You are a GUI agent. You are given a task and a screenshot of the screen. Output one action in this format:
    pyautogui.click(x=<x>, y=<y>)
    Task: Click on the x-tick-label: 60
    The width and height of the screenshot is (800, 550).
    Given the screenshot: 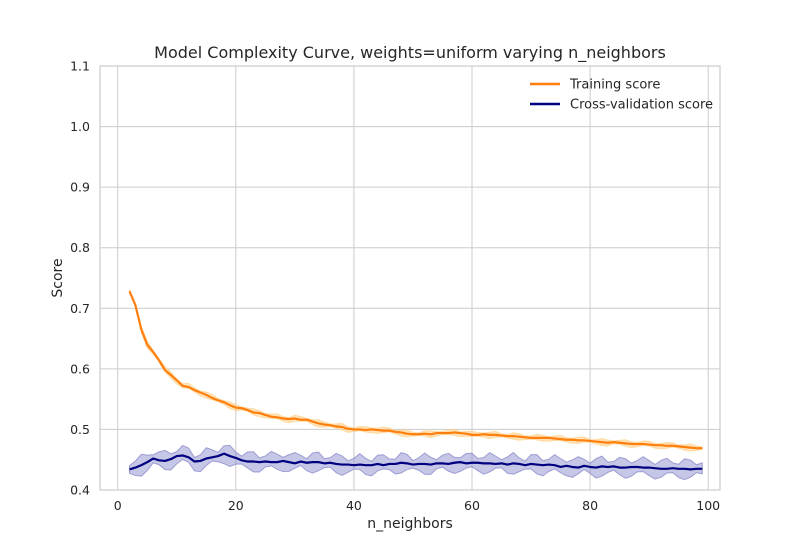 What is the action you would take?
    pyautogui.click(x=472, y=505)
    